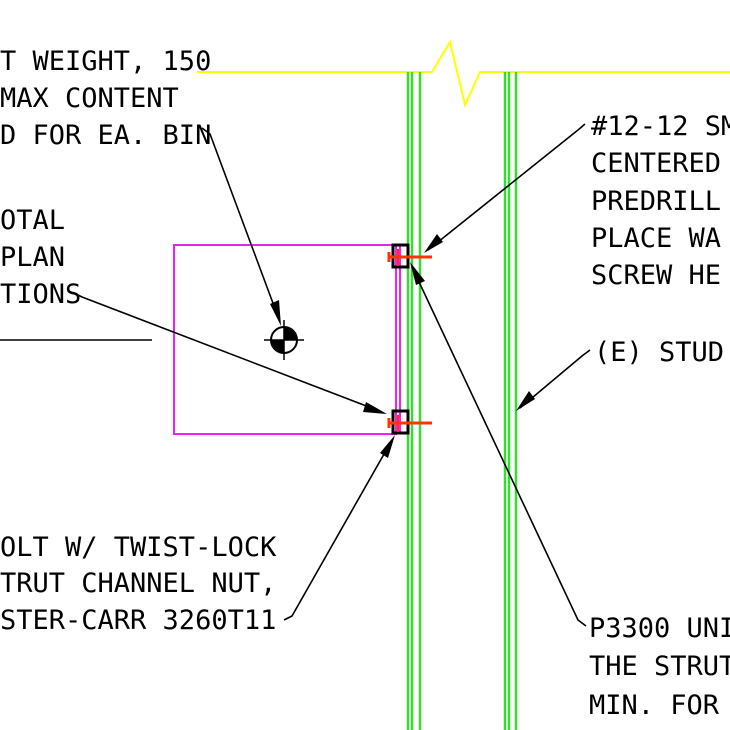  What do you see at coordinates (660, 126) in the screenshot?
I see `screw-note-line-1: #12-12 SM` at bounding box center [660, 126].